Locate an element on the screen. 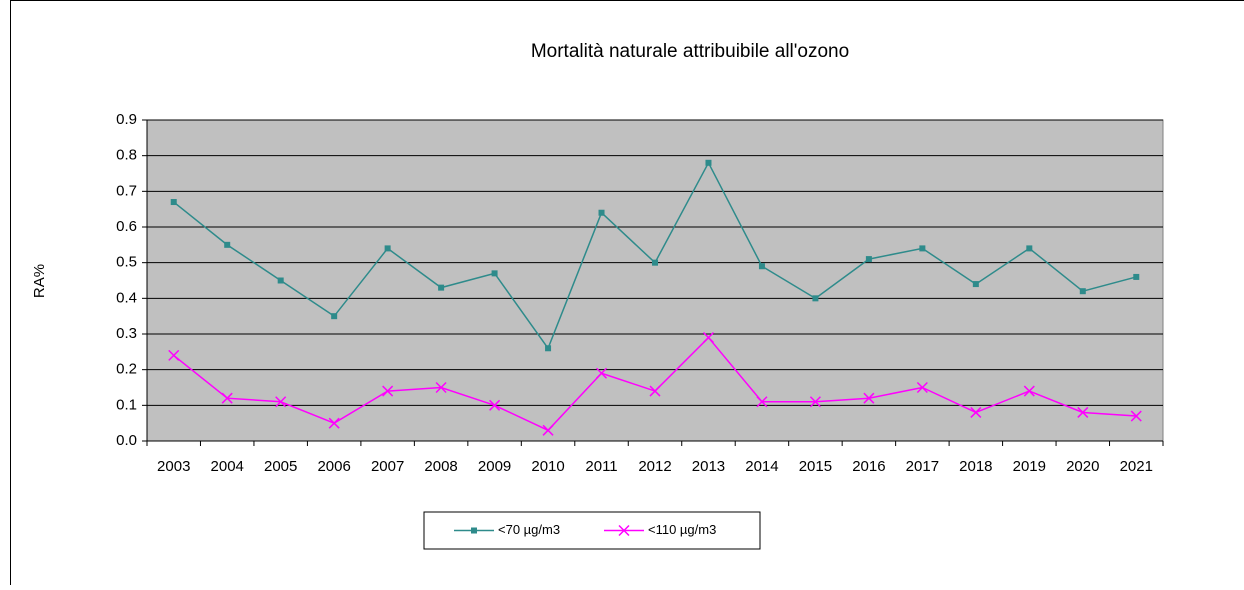 This screenshot has height=590, width=1244. y-axis-label: RA% is located at coordinates (39, 281).